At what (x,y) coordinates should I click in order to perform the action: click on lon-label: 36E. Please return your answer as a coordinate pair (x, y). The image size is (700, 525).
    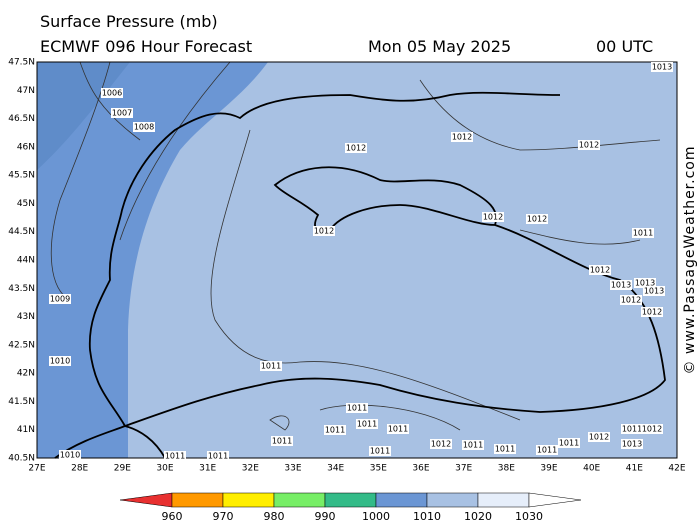
    Looking at the image, I should click on (420, 469).